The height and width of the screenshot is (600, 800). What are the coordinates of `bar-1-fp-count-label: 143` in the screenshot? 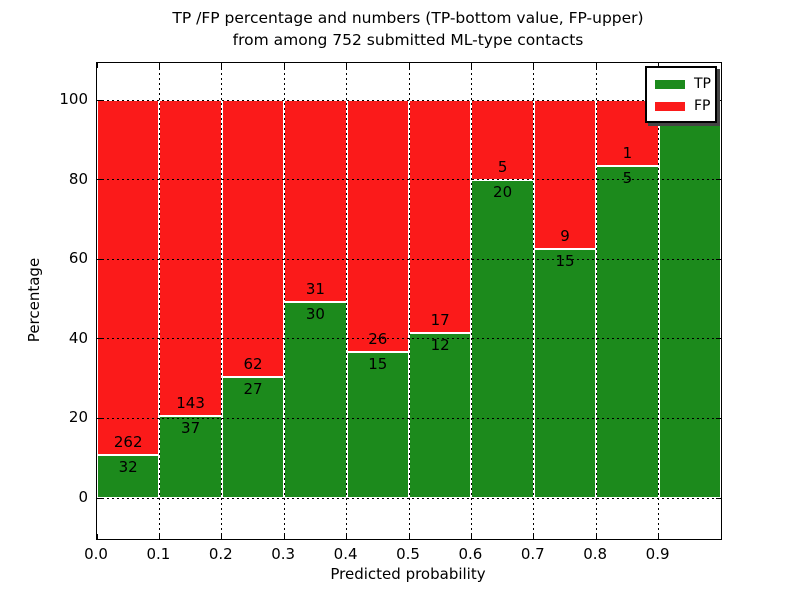 It's located at (190, 403).